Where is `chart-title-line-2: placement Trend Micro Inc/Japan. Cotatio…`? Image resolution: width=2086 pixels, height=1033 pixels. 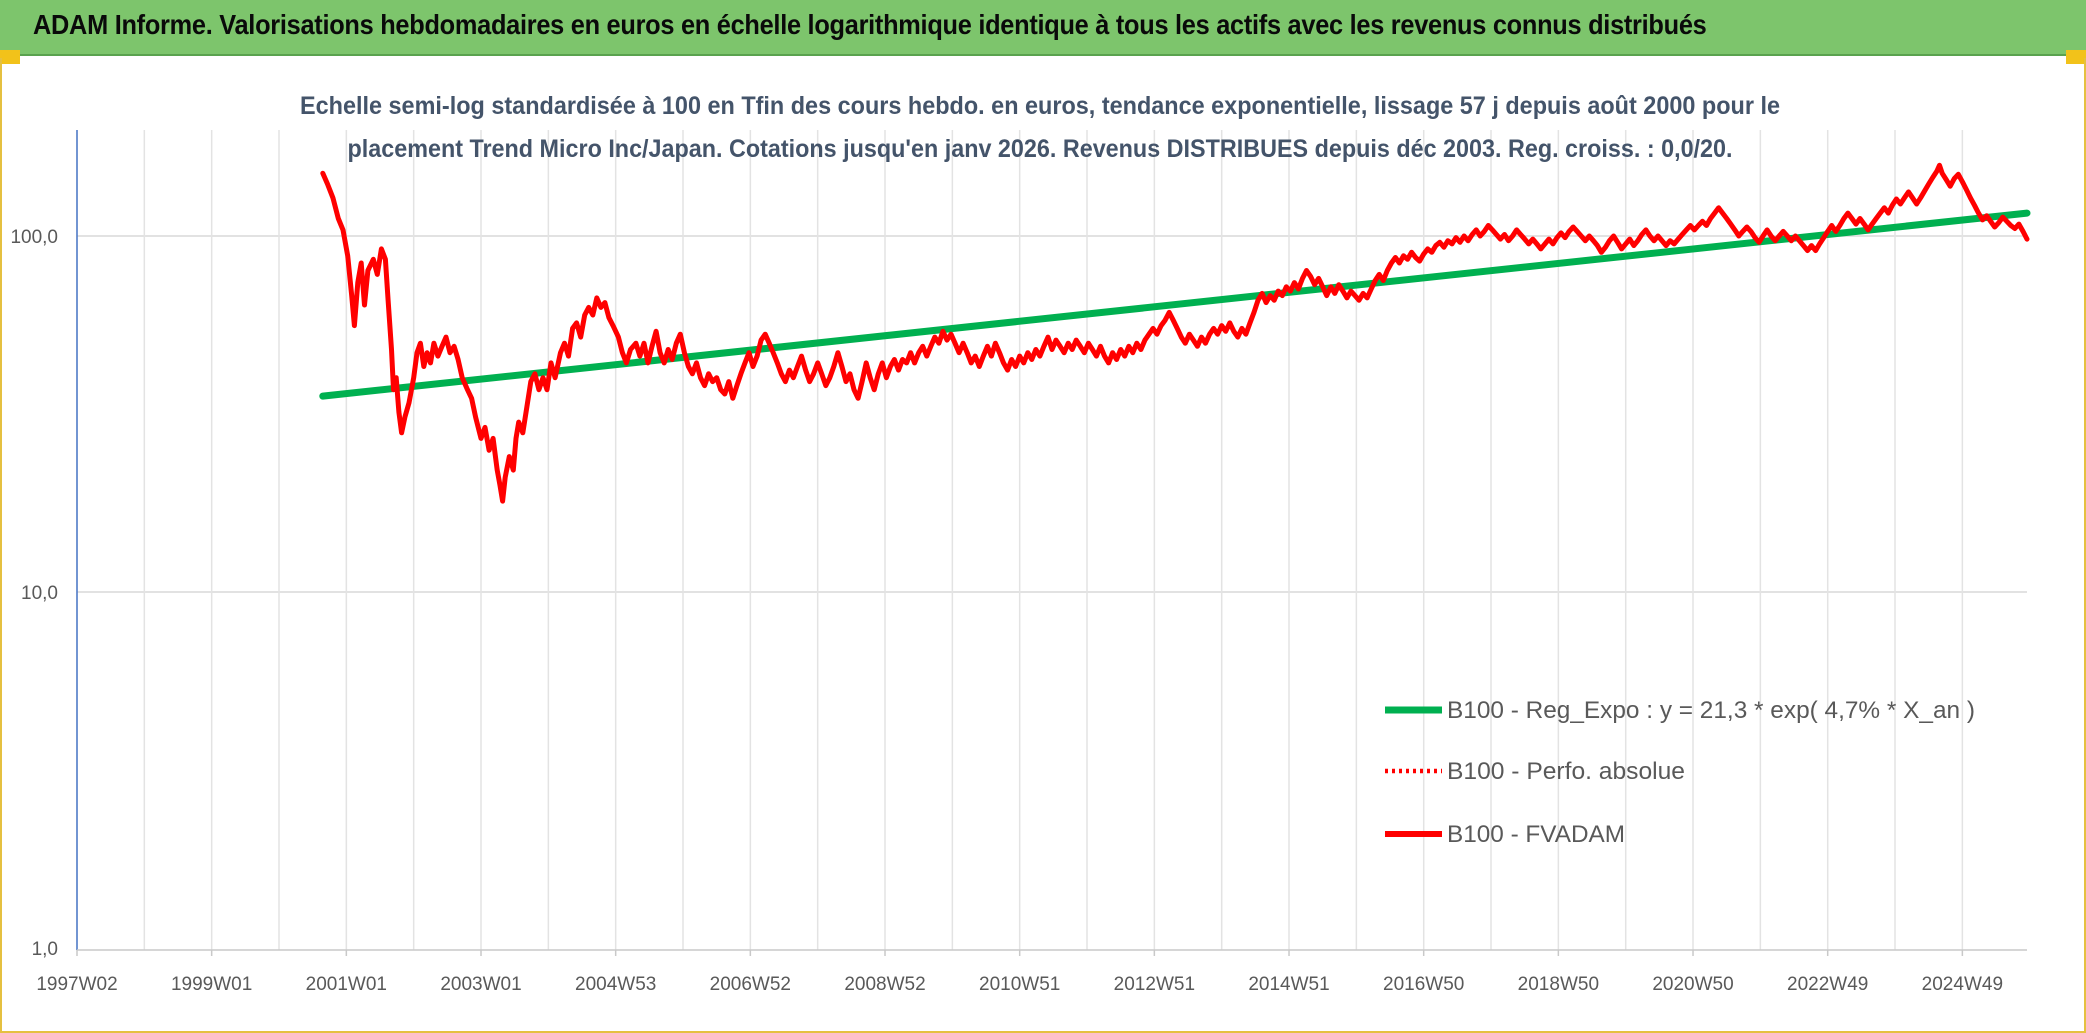
chart-title-line-2: placement Trend Micro Inc/Japan. Cotatio… is located at coordinates (1040, 149).